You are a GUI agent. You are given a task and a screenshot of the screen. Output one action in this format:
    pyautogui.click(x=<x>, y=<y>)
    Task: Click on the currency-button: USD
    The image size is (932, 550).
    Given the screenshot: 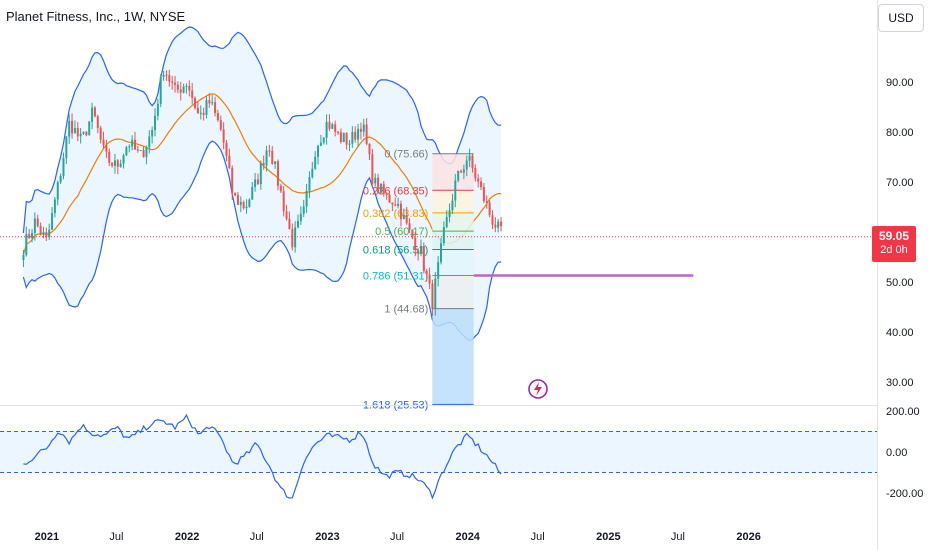 What is the action you would take?
    pyautogui.click(x=901, y=18)
    